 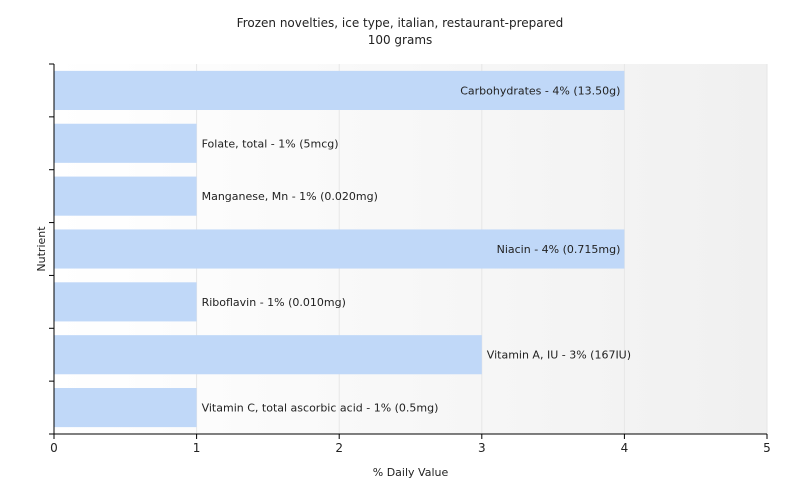 What do you see at coordinates (274, 302) in the screenshot?
I see `bar-data-label: Riboflavin - 1% (0.010mg)` at bounding box center [274, 302].